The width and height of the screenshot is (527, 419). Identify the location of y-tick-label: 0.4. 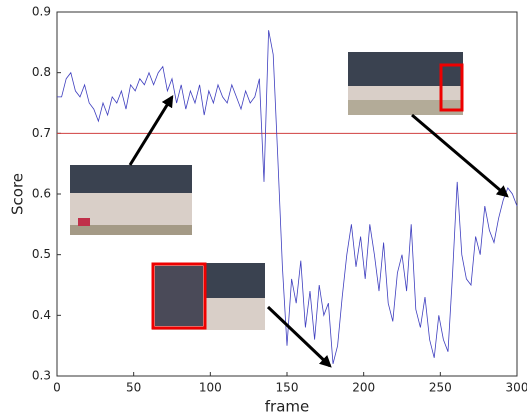
(41, 315).